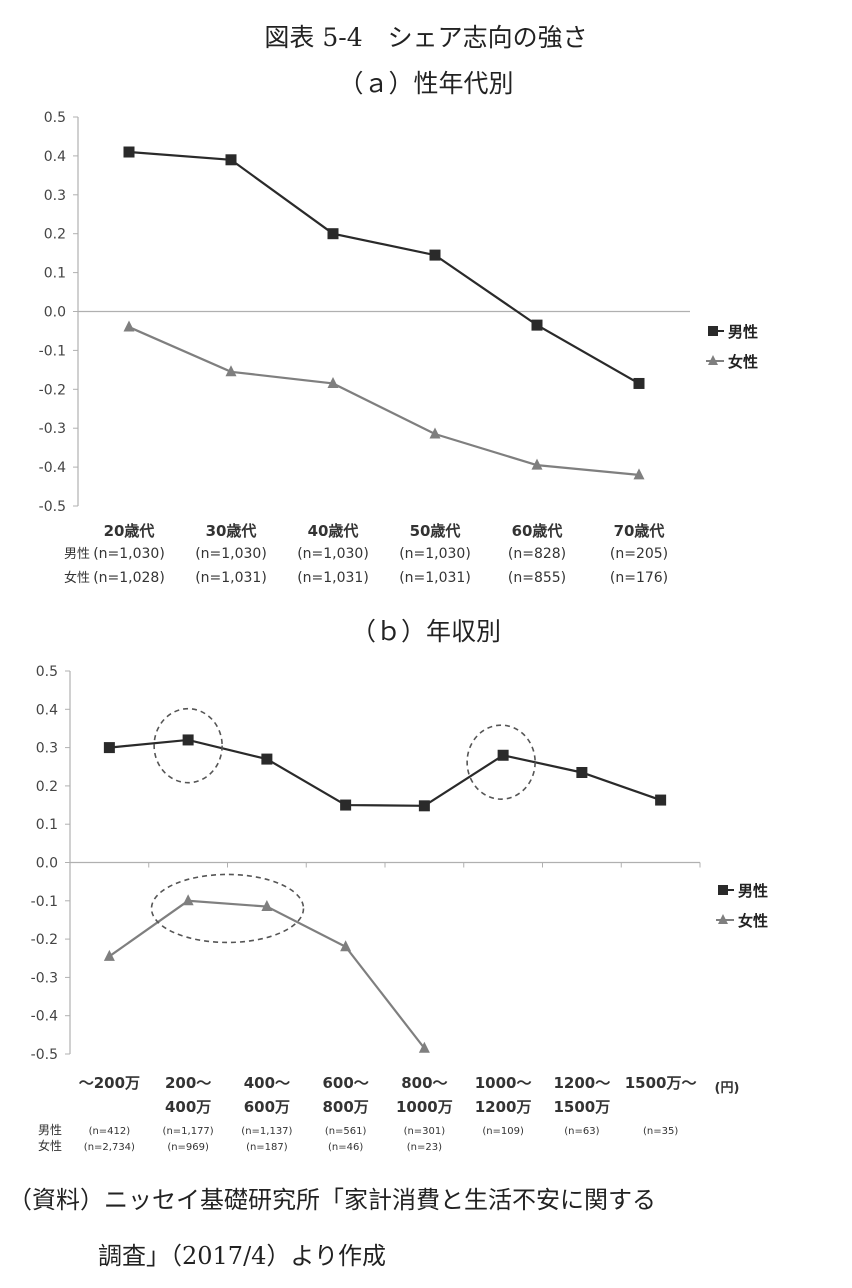 The width and height of the screenshot is (852, 1288). I want to click on chart-a-category-label: 40歳代, so click(333, 531).